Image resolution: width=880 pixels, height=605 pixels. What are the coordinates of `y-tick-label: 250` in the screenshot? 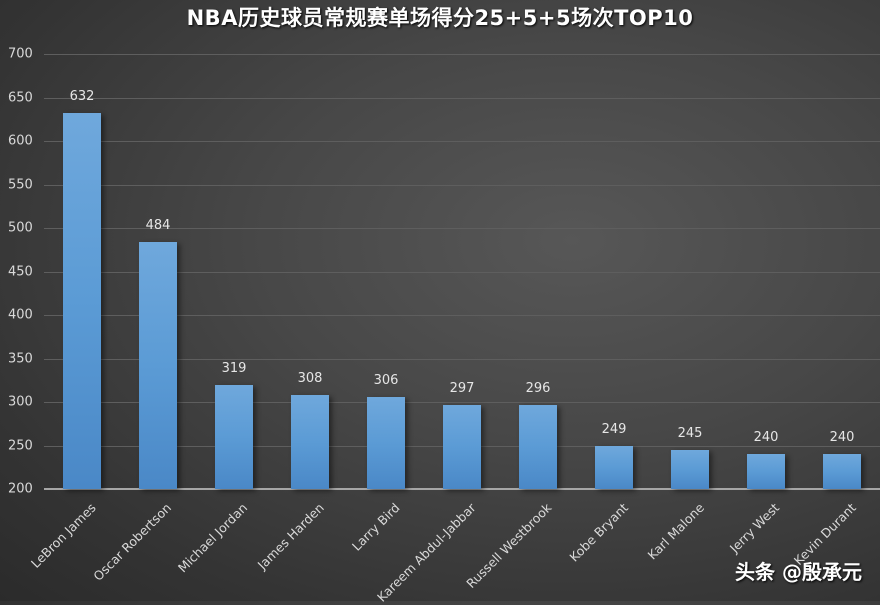 It's located at (20, 445).